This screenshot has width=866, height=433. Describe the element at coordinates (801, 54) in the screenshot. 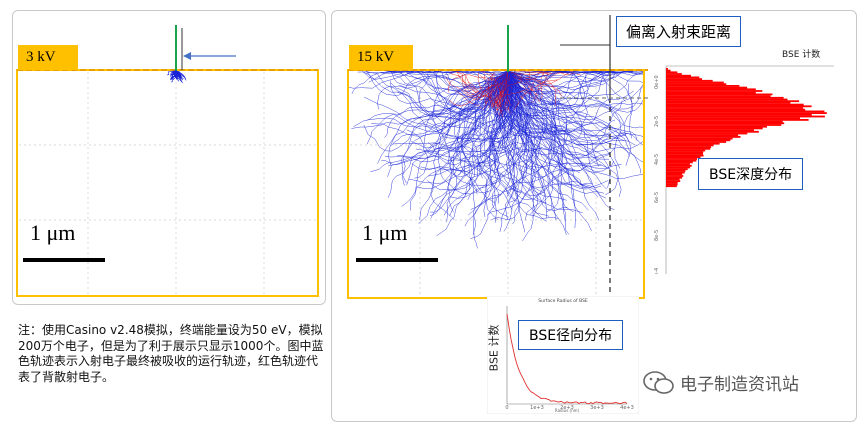

I see `depth-chart-title: BSE 计数` at that location.